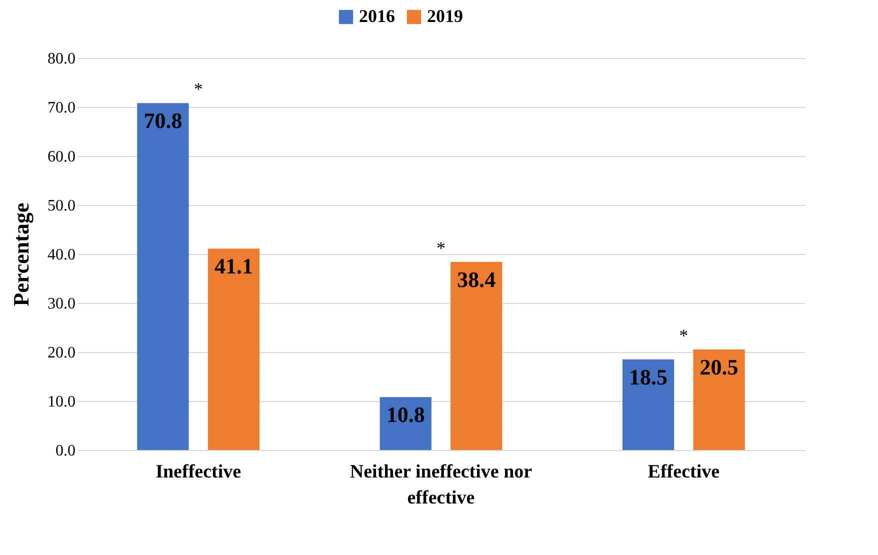 Image resolution: width=878 pixels, height=555 pixels. What do you see at coordinates (441, 485) in the screenshot?
I see `x-tick-label: Neither ineffective nor effective` at bounding box center [441, 485].